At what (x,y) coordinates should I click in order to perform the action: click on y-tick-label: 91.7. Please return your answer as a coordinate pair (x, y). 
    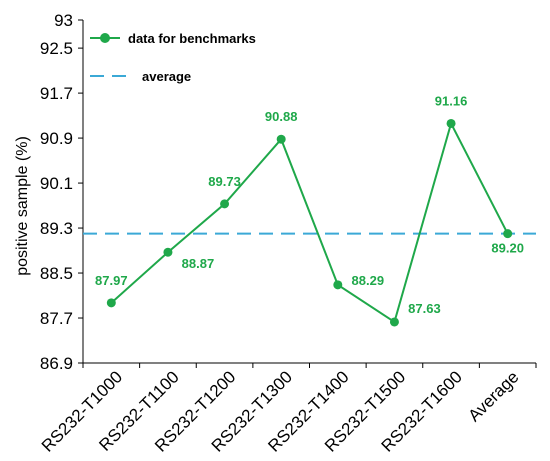
    Looking at the image, I should click on (56, 93).